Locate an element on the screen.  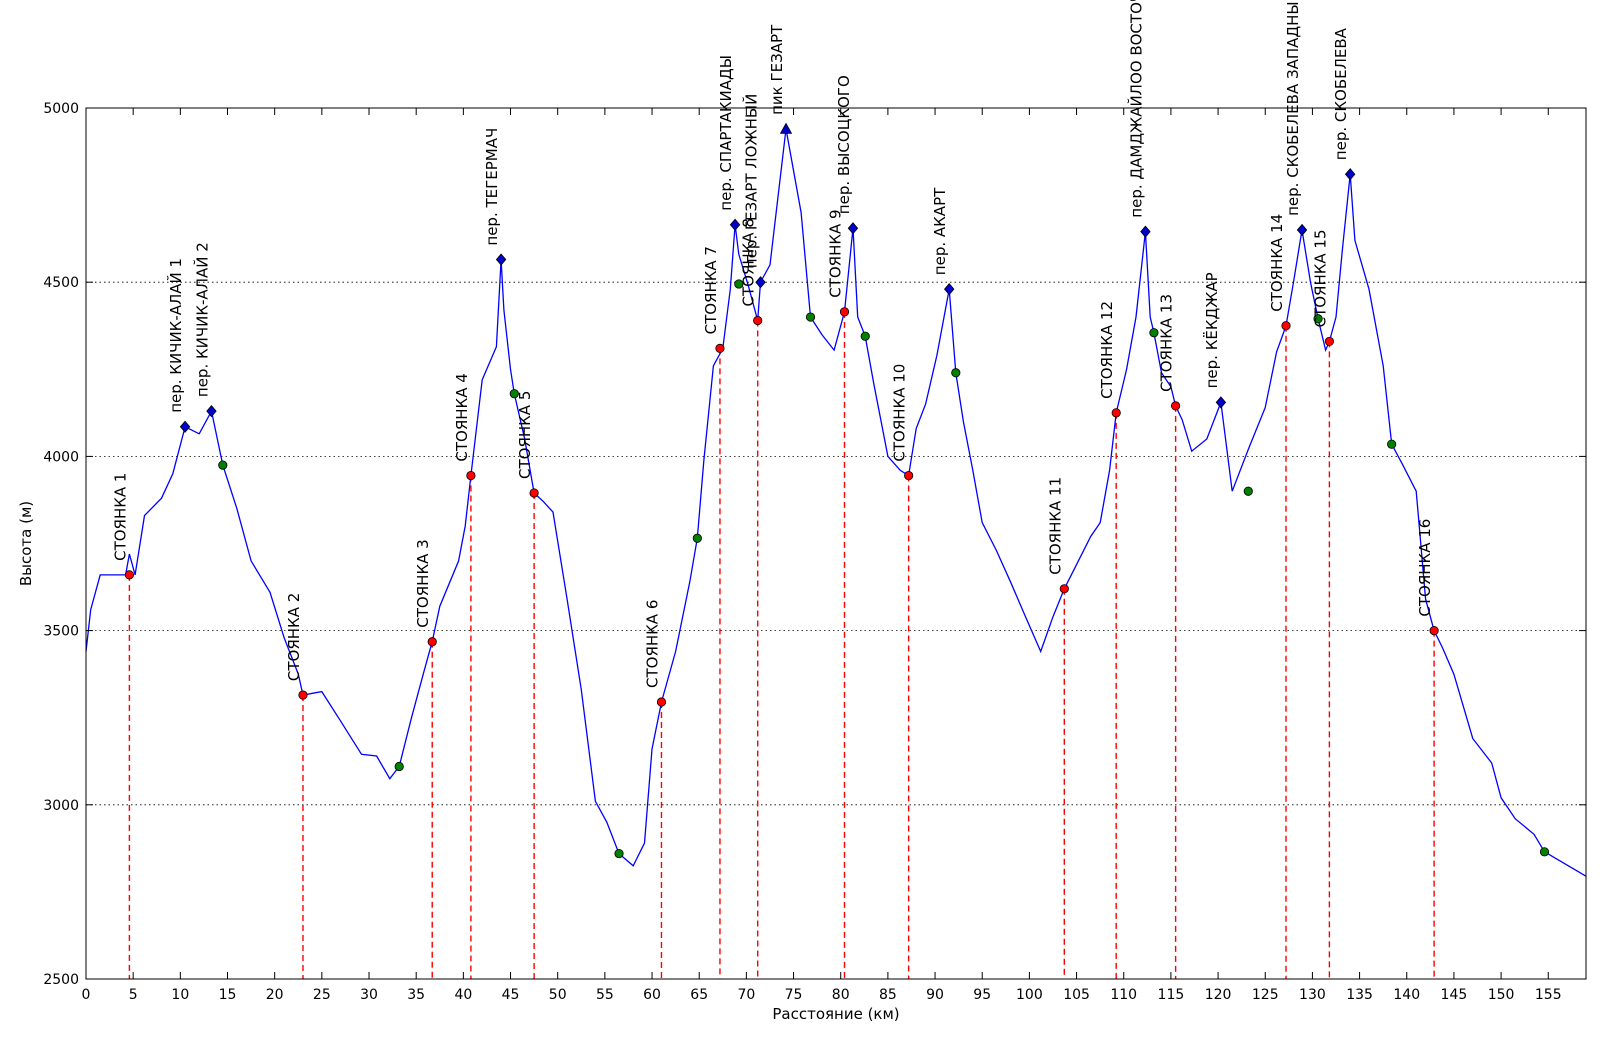
pass-label: пер. КИЧИК-АЛАЙ 2 is located at coordinates (202, 319).